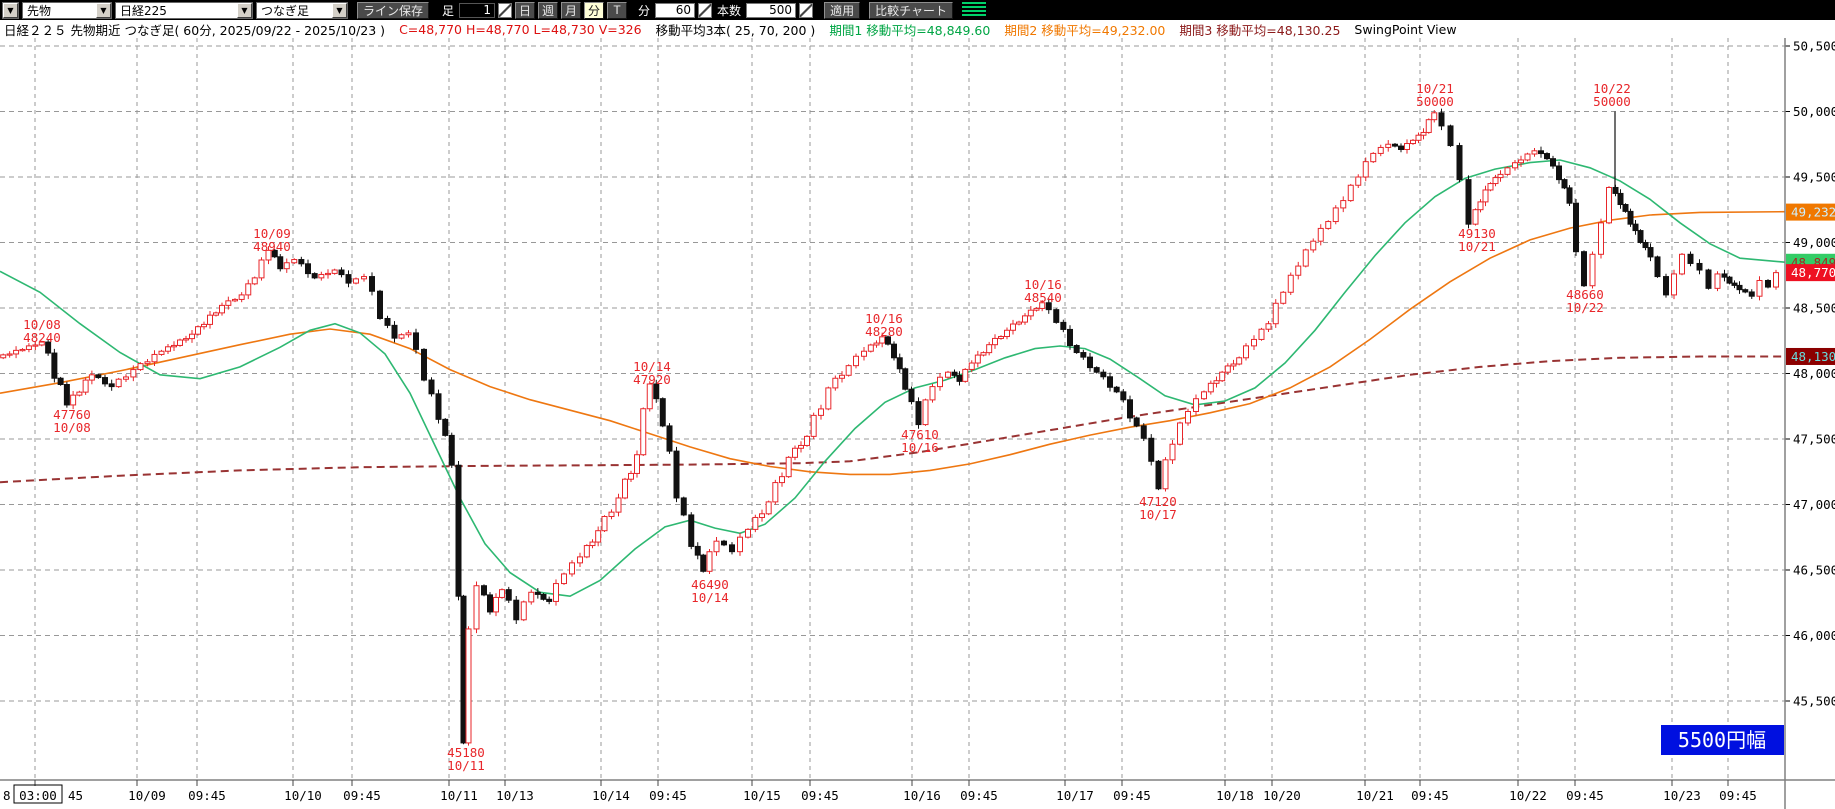 This screenshot has height=809, width=1835. Describe the element at coordinates (1814, 308) in the screenshot. I see `svg-text: 48,500.` at that location.